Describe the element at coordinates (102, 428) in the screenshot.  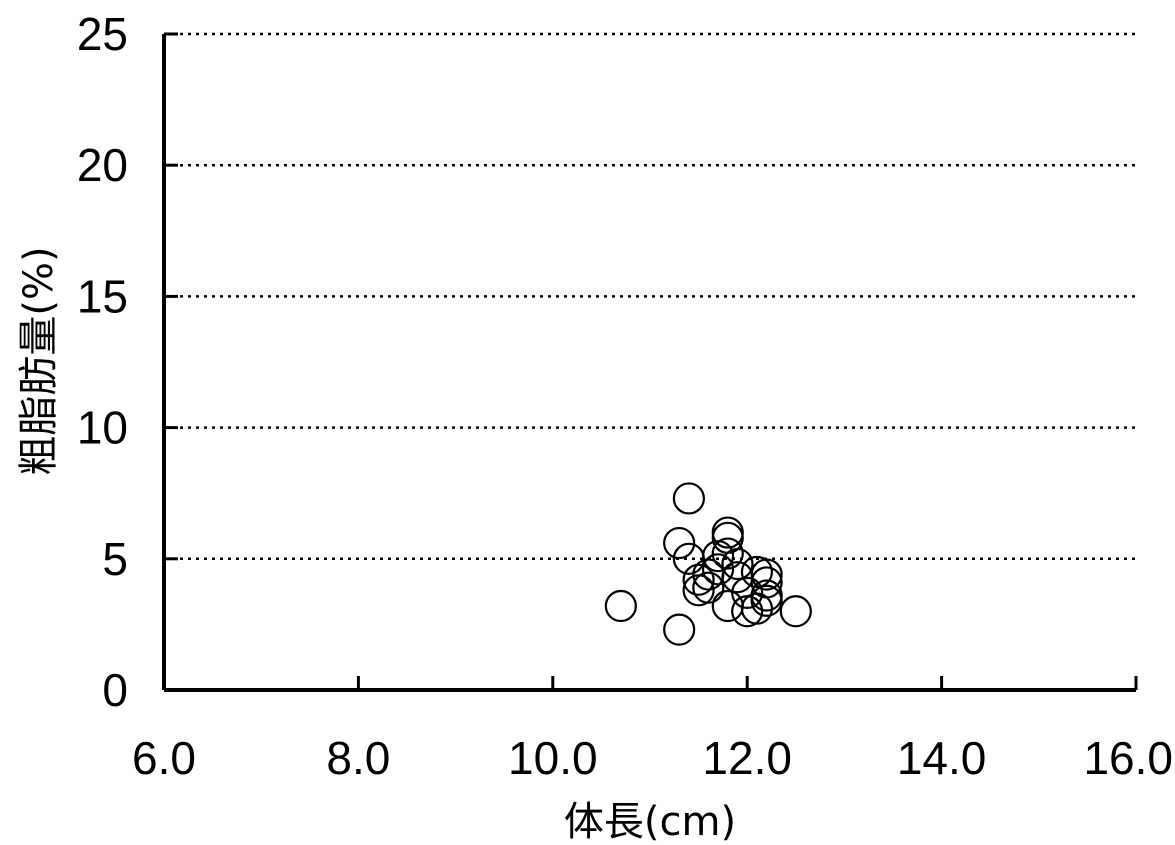
I see `y-tick-label: 10` at that location.